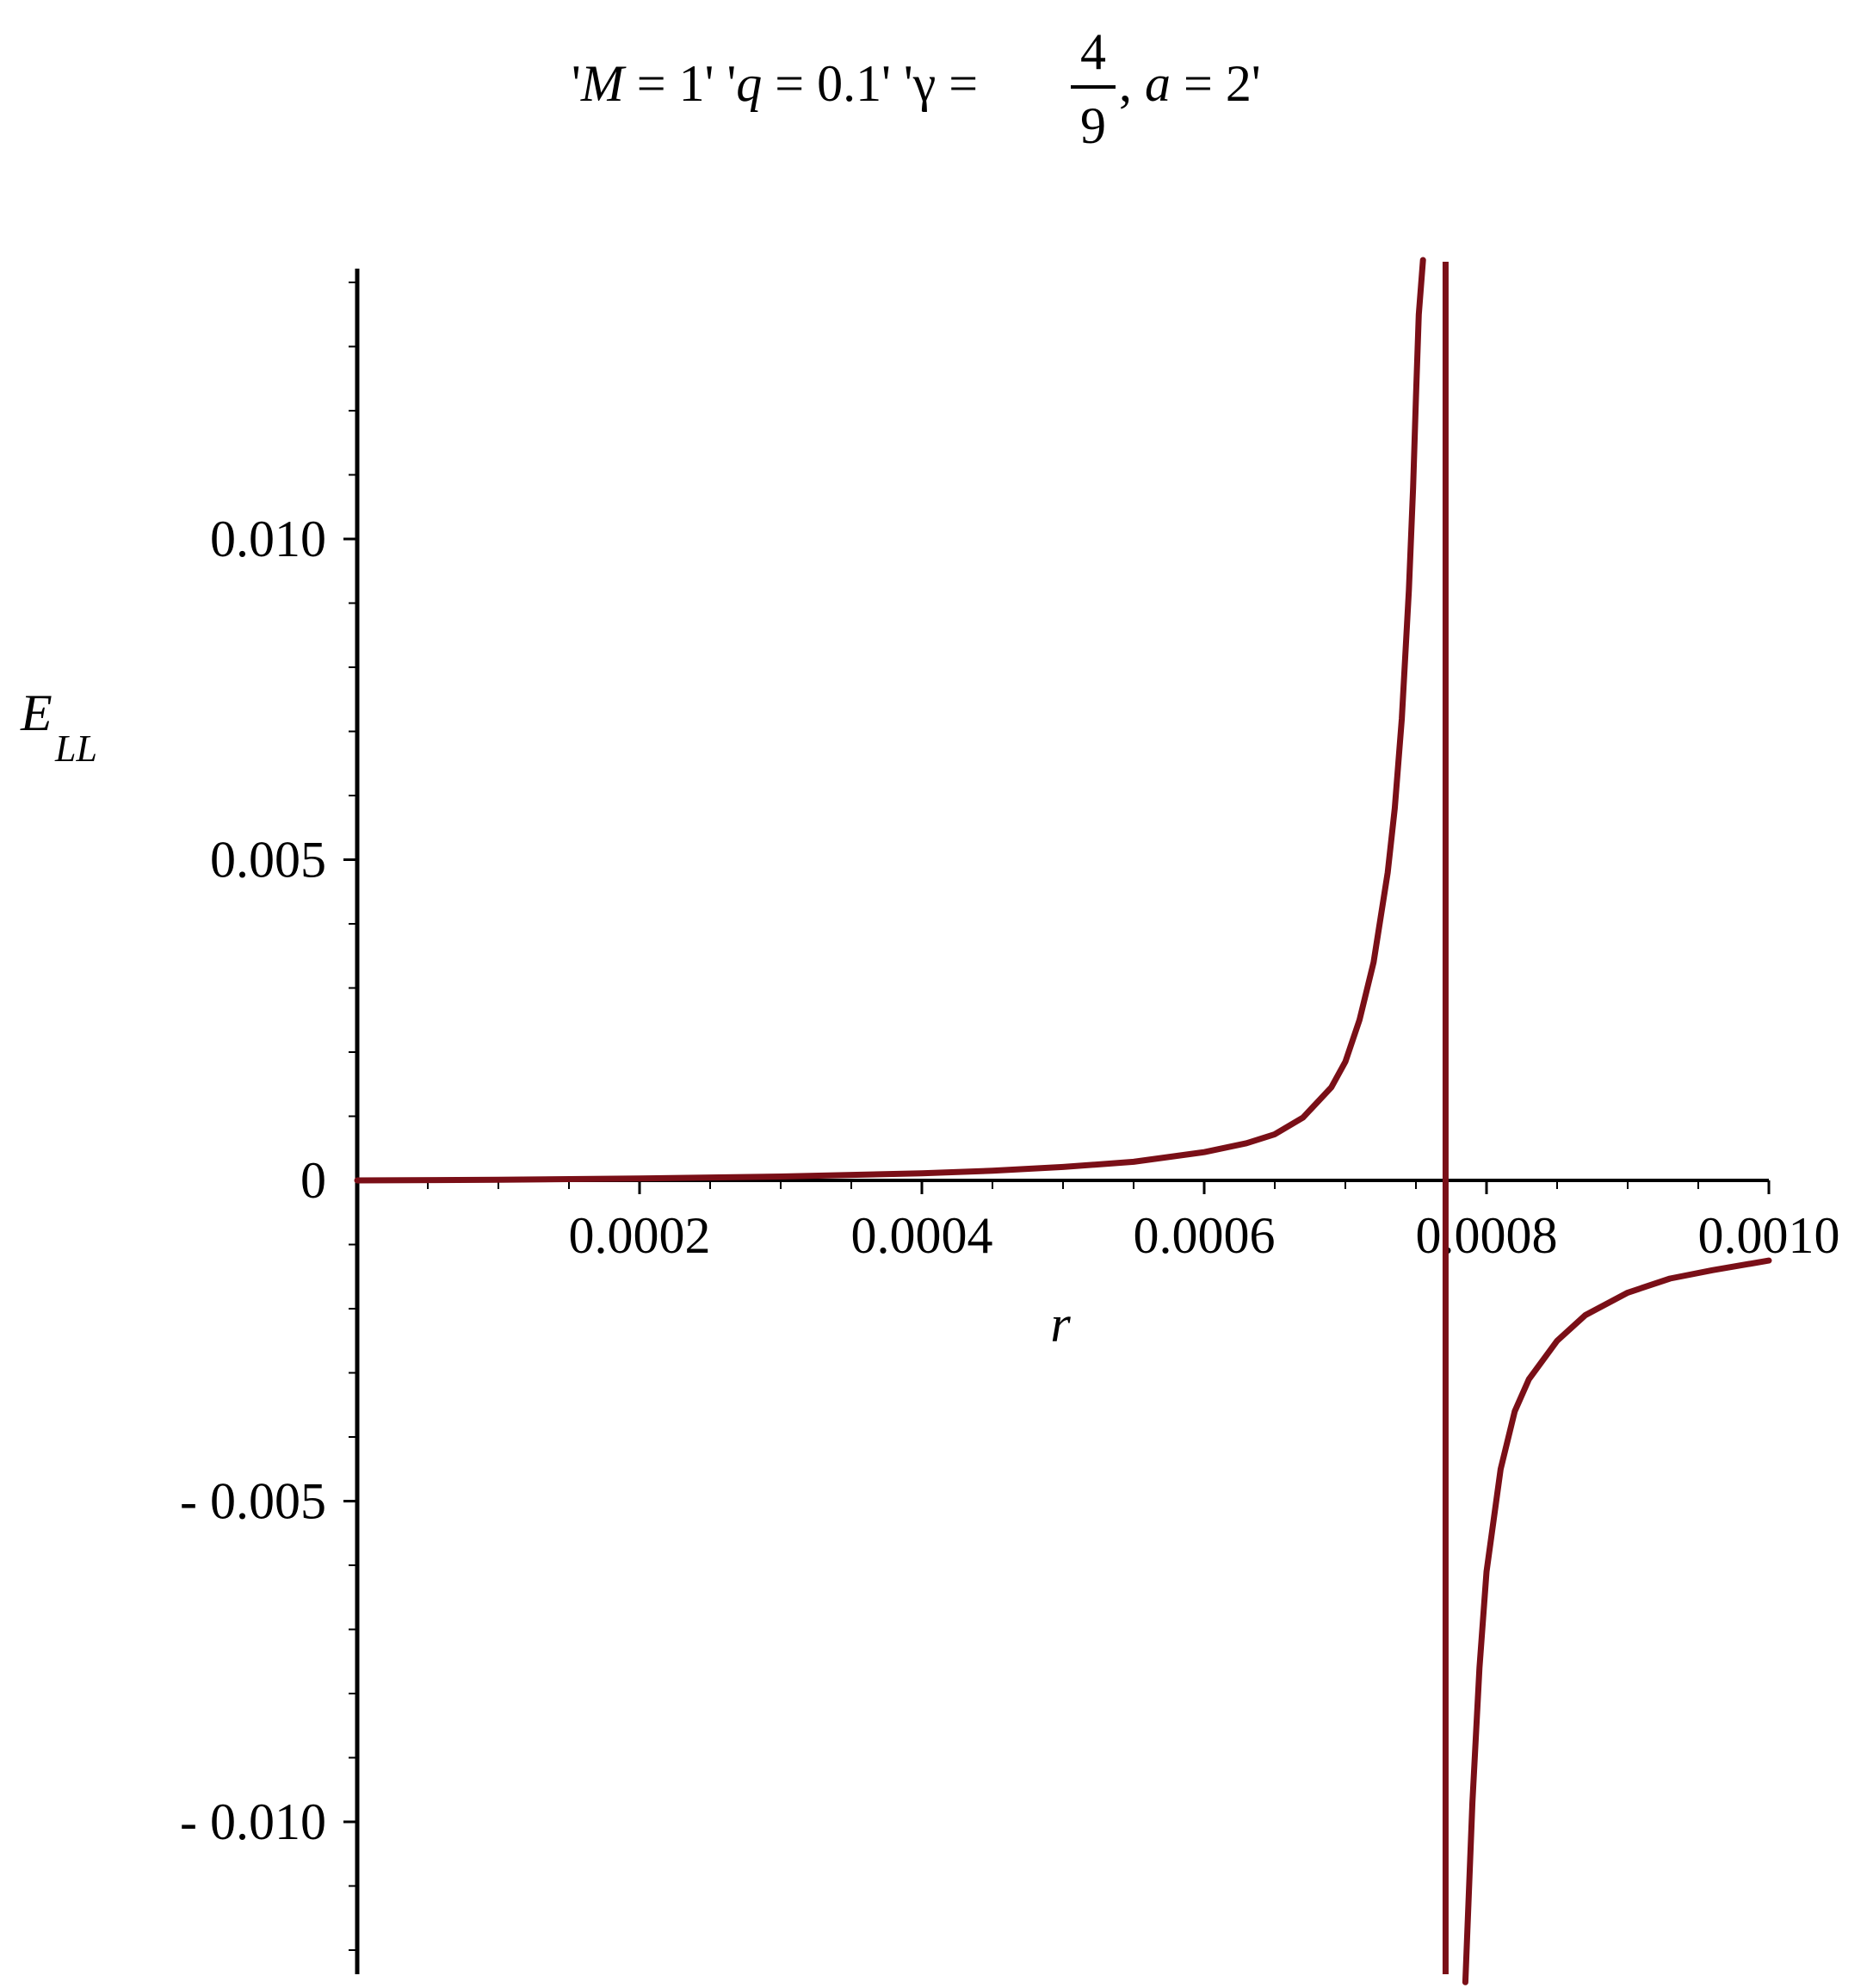 This screenshot has width=1873, height=1988. I want to click on svg-text: , a = 2', so click(1190, 84).